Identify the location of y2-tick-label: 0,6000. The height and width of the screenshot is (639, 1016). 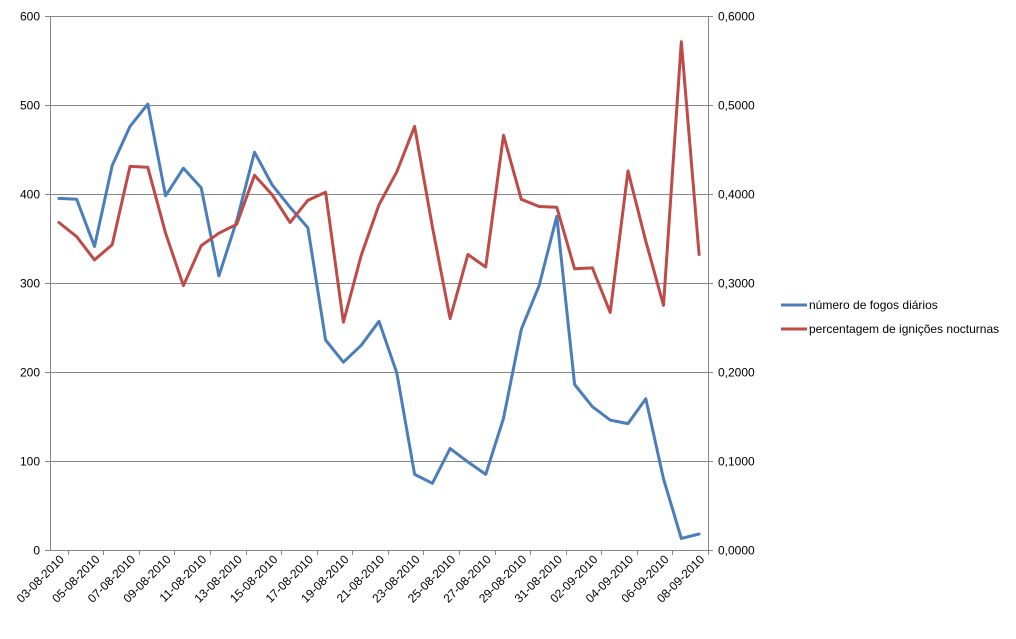
(736, 17).